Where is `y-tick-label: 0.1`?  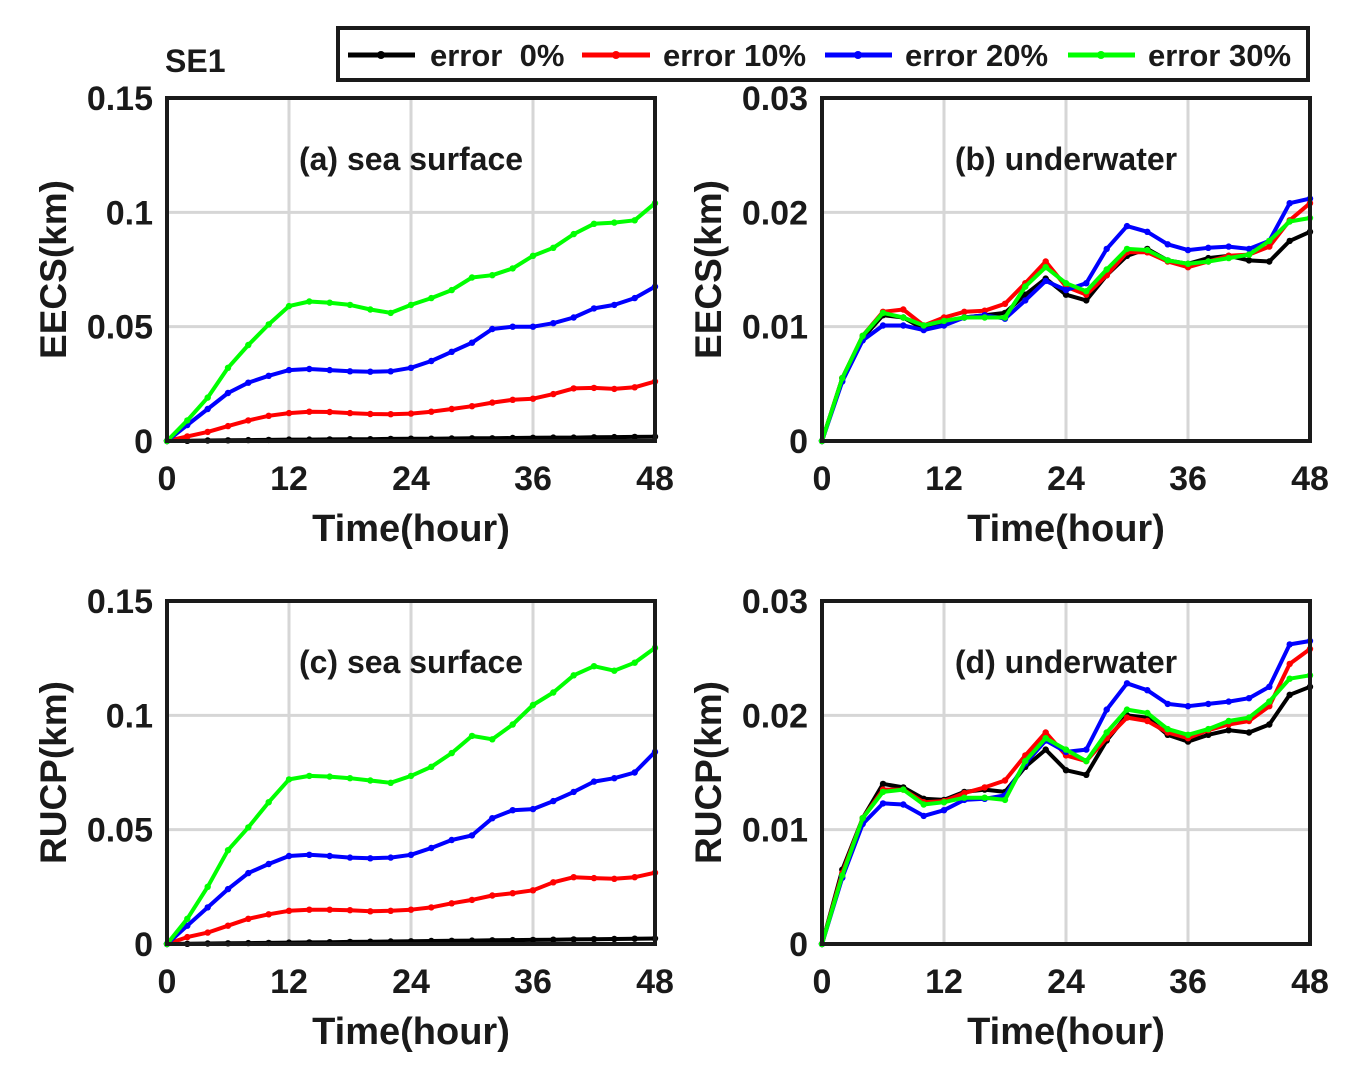
y-tick-label: 0.1 is located at coordinates (129, 716).